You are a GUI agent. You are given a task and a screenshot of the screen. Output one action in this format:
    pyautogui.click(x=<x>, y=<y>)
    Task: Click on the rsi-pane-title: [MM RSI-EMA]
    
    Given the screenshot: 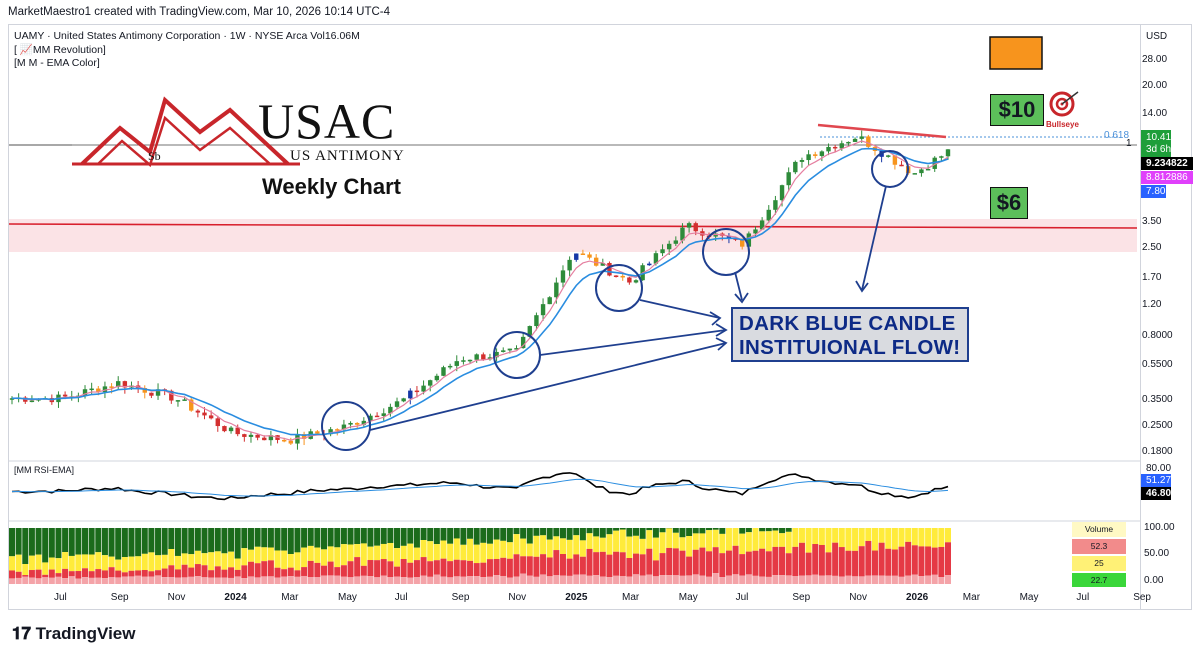 What is the action you would take?
    pyautogui.click(x=44, y=470)
    